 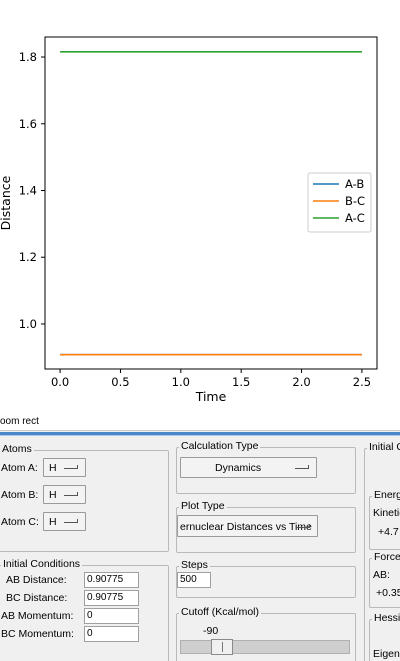 What do you see at coordinates (90, 615) in the screenshot?
I see `ab-momentum-value: 0` at bounding box center [90, 615].